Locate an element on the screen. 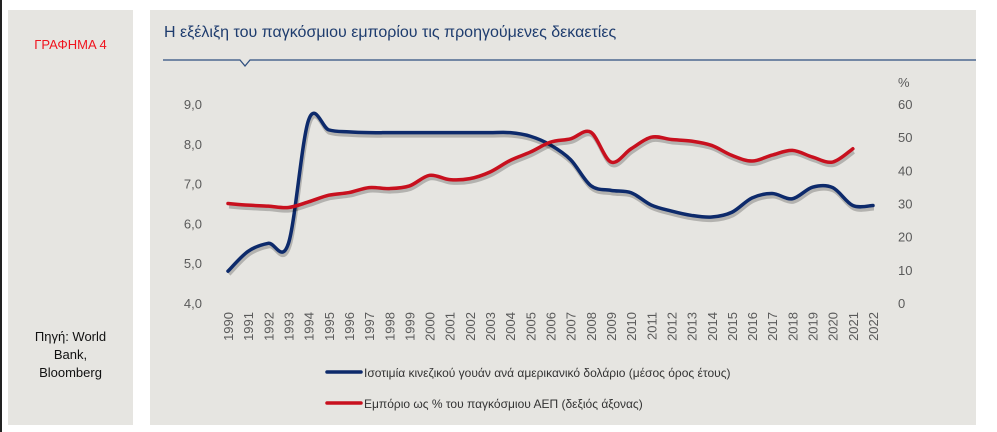 The height and width of the screenshot is (432, 997). series-shadow is located at coordinates (542, 172).